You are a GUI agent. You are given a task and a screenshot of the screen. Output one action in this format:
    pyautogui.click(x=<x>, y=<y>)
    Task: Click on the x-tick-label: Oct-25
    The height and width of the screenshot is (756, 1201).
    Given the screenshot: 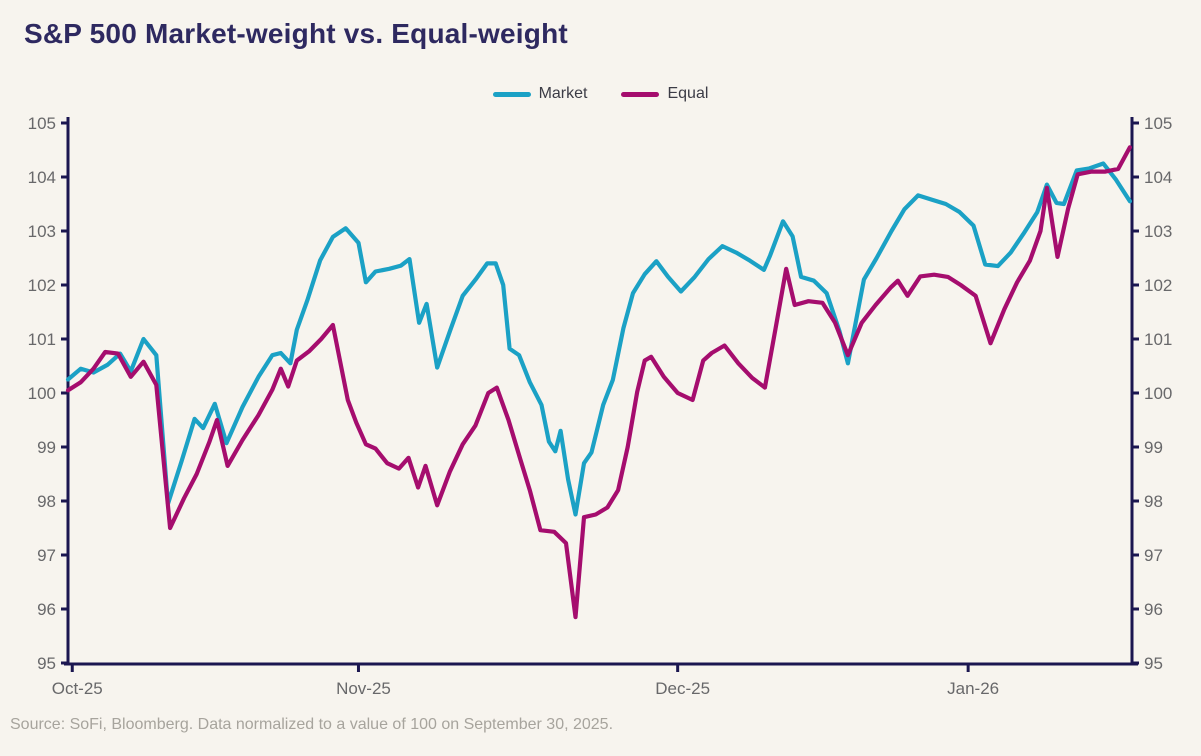 What is the action you would take?
    pyautogui.click(x=77, y=688)
    